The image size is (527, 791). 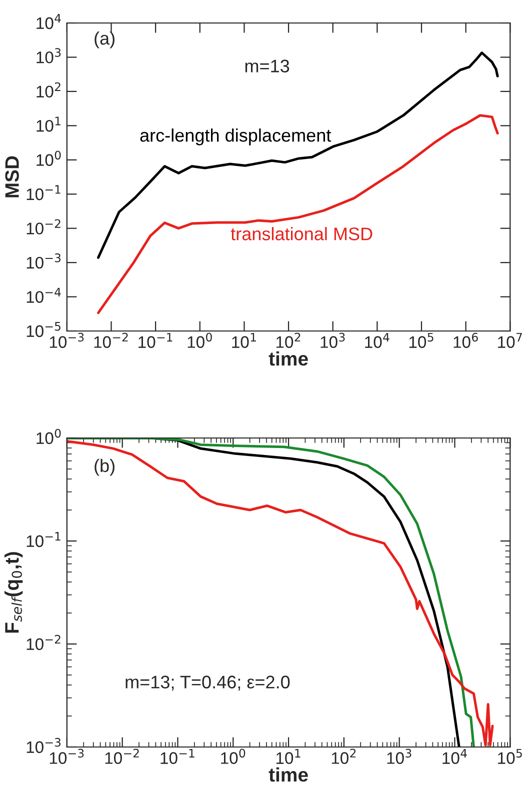 I want to click on y-tick-label: 10$^{1}$, so click(x=48, y=124).